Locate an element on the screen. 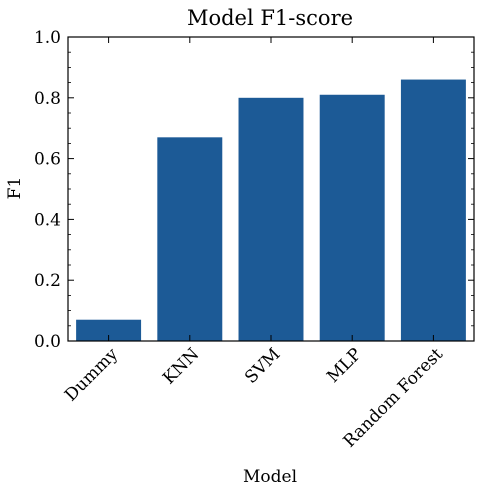 The width and height of the screenshot is (497, 493). y-tick-label: 0.4 is located at coordinates (47, 220).